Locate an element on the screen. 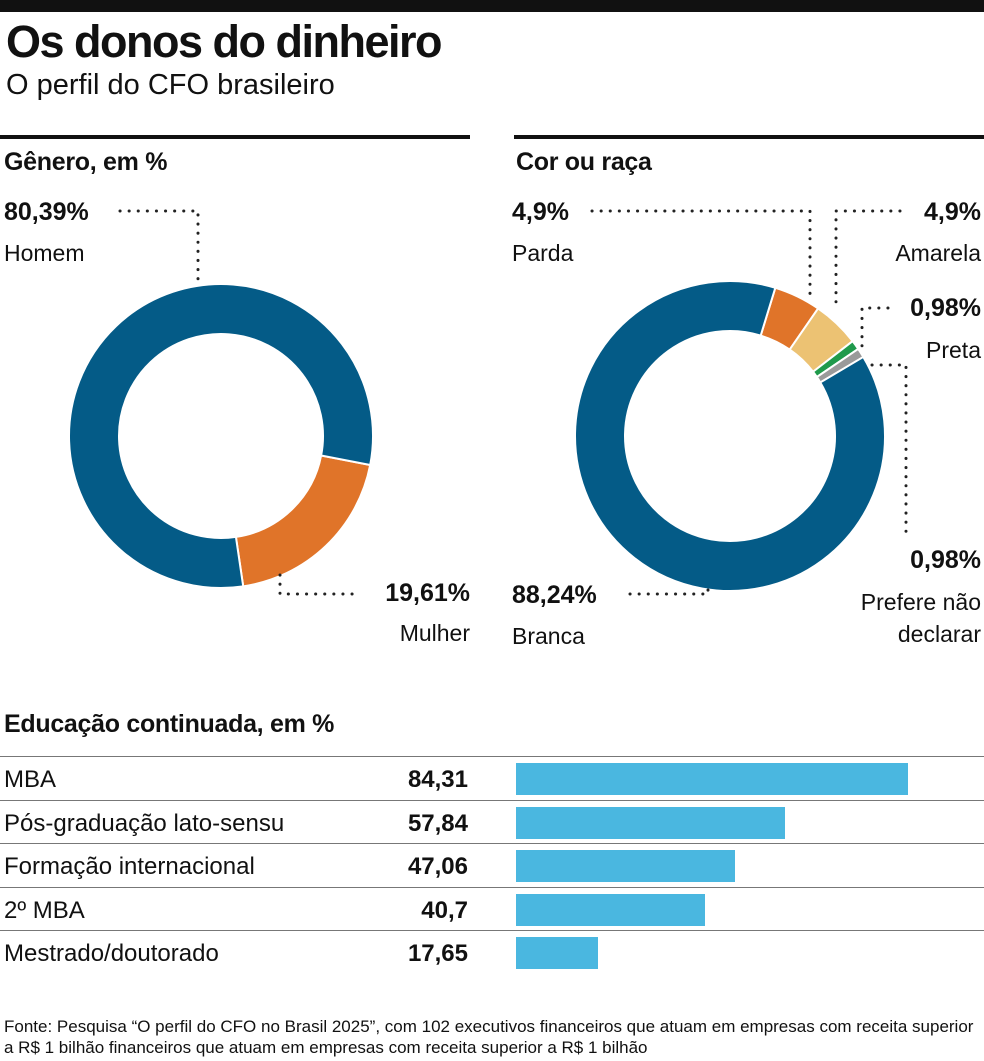  edu-category-label: Pós-graduação lato-sensu is located at coordinates (144, 823).